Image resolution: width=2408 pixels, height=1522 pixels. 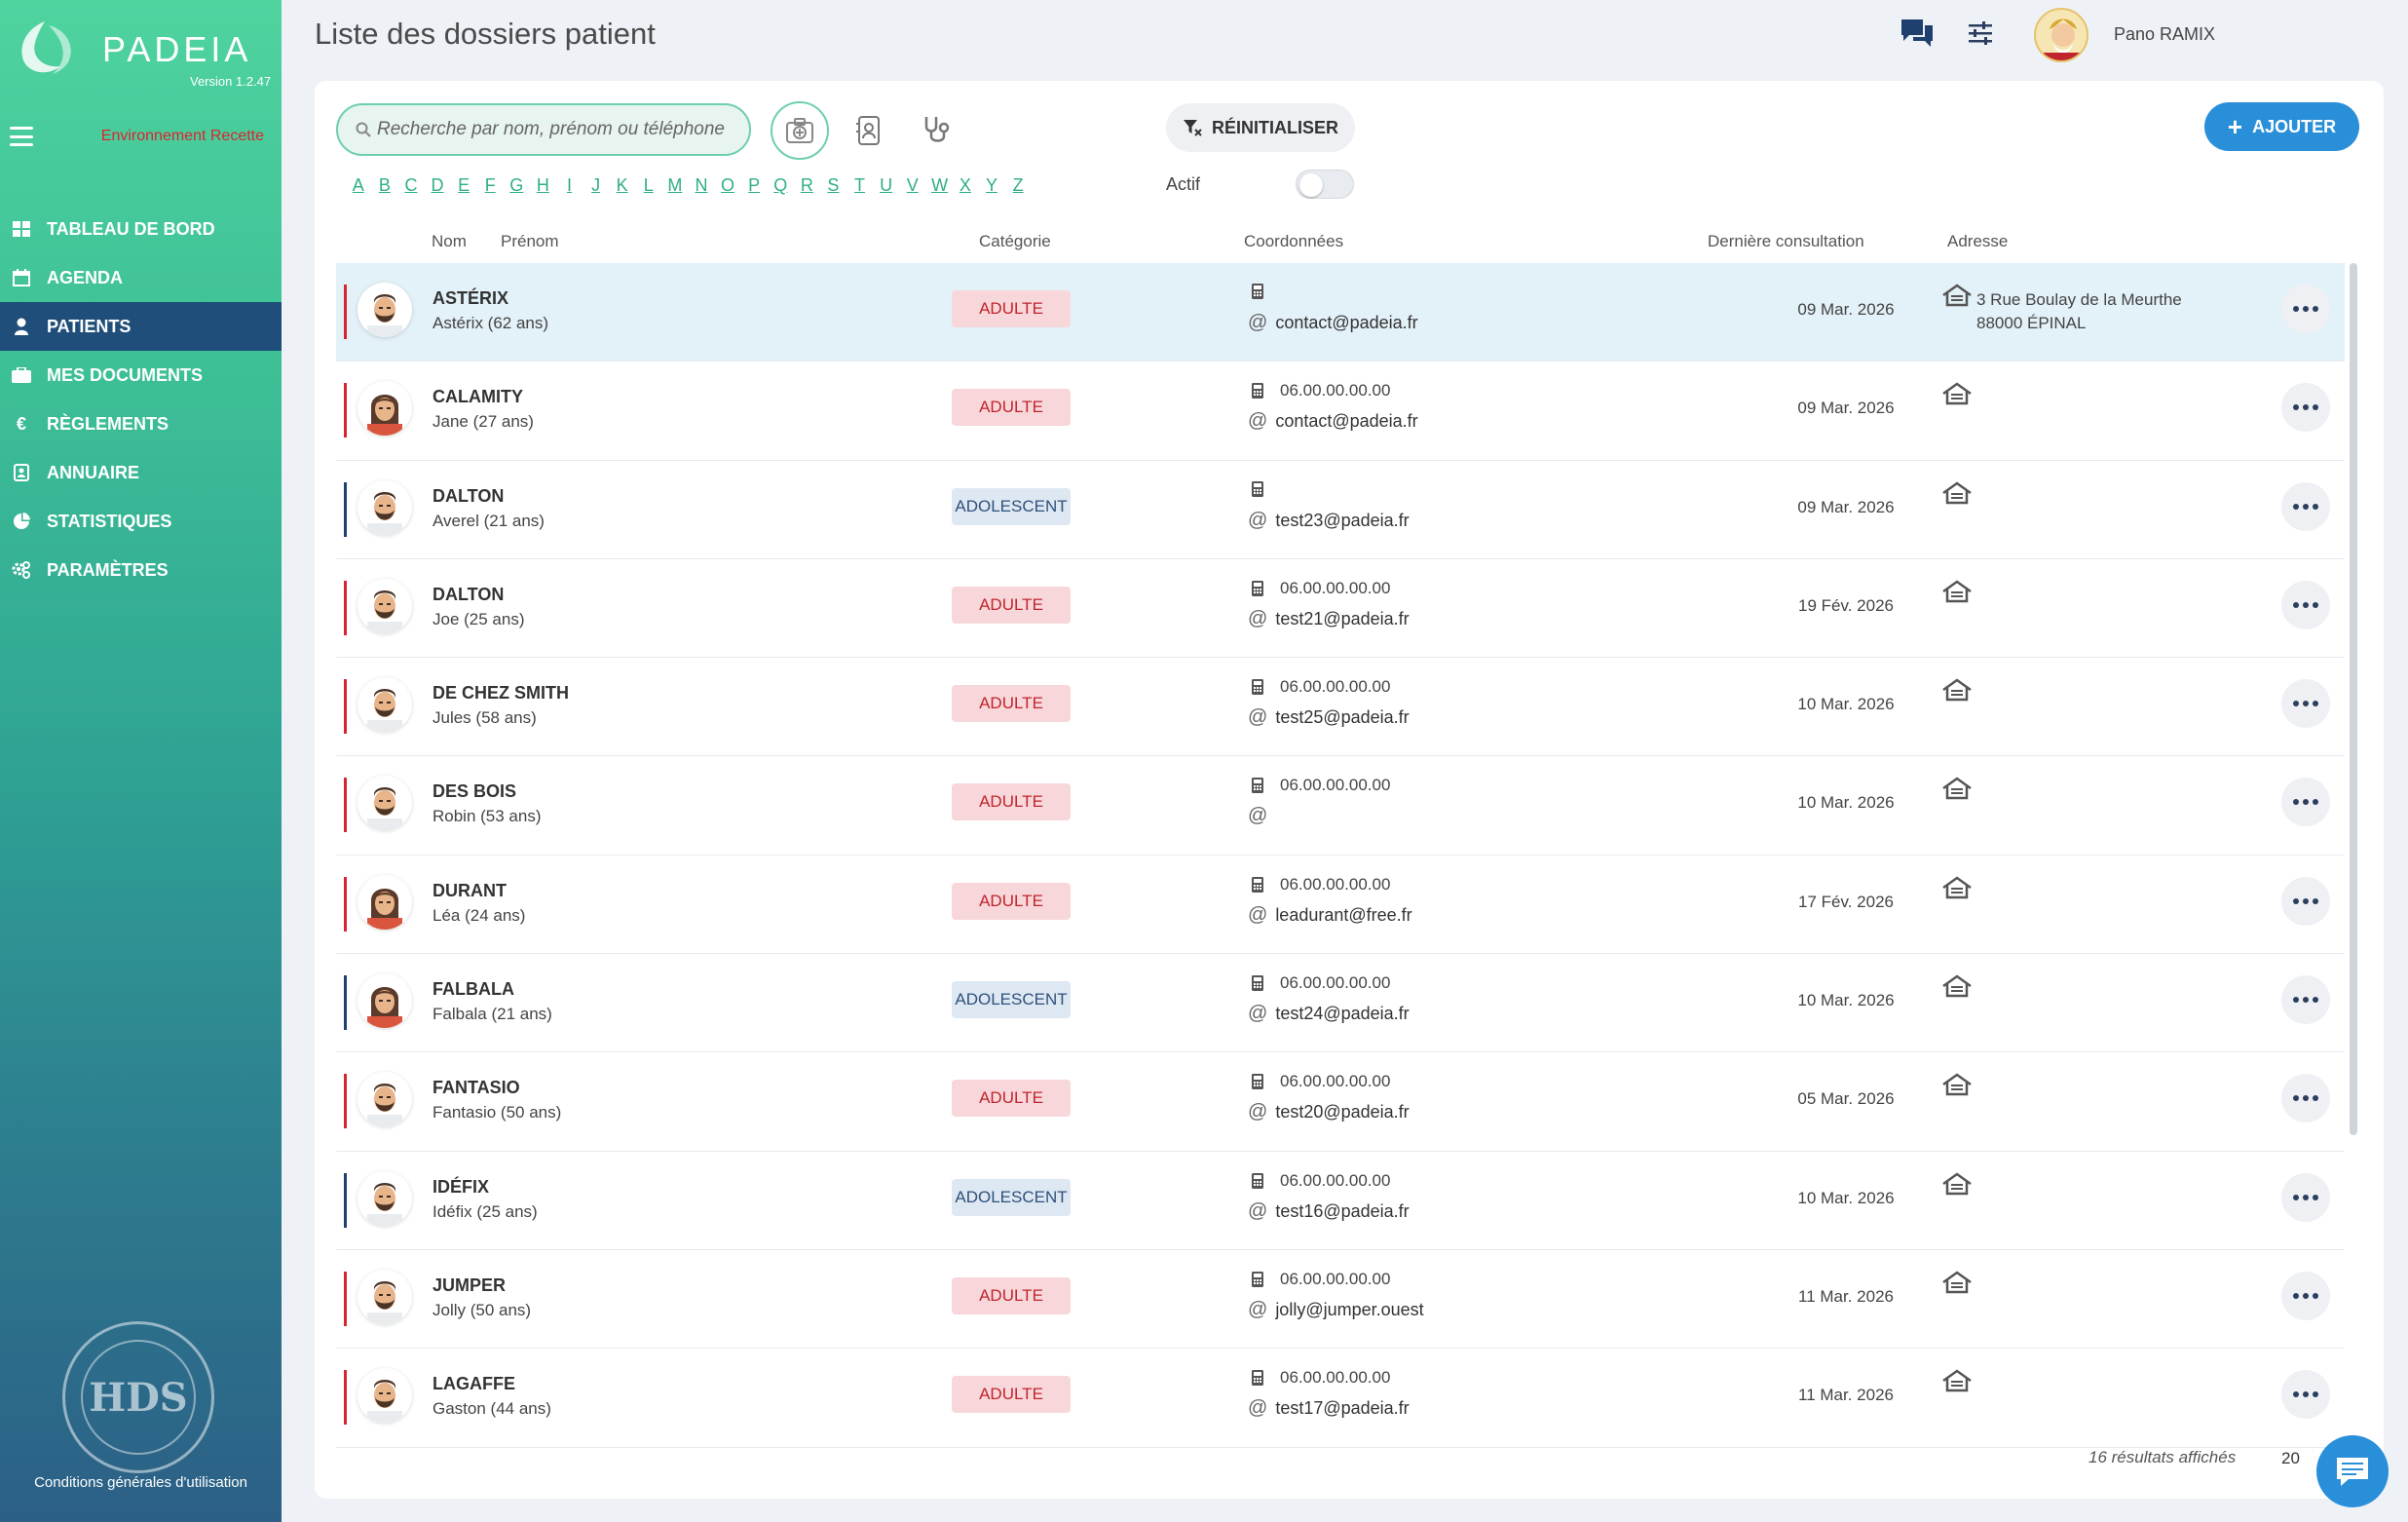 What do you see at coordinates (552, 129) in the screenshot?
I see `search-input` at bounding box center [552, 129].